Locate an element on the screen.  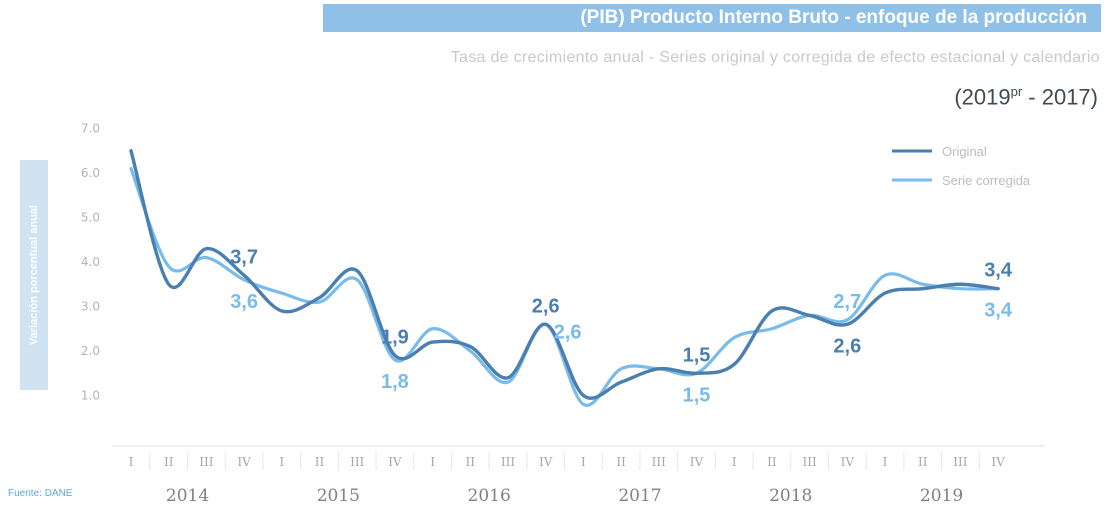
year-label: 2018 is located at coordinates (790, 496).